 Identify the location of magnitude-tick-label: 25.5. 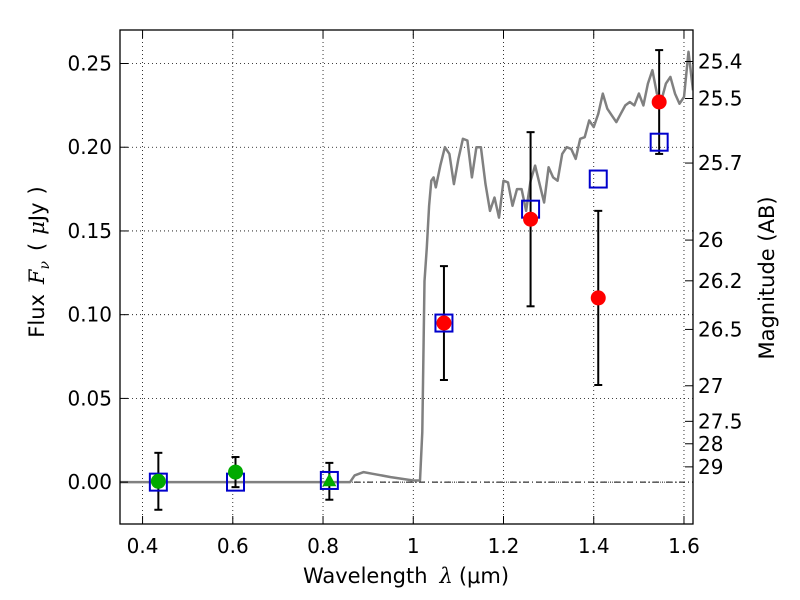
(720, 99).